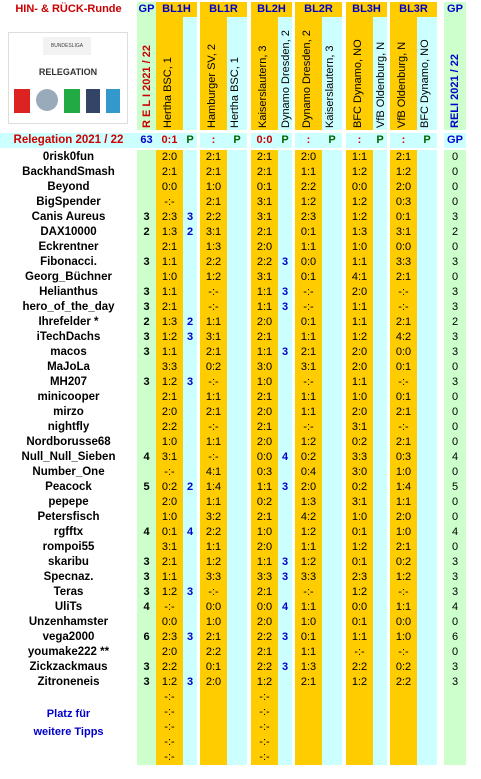 The width and height of the screenshot is (481, 779). Describe the element at coordinates (68, 187) in the screenshot. I see `participant-name: Beyond` at that location.